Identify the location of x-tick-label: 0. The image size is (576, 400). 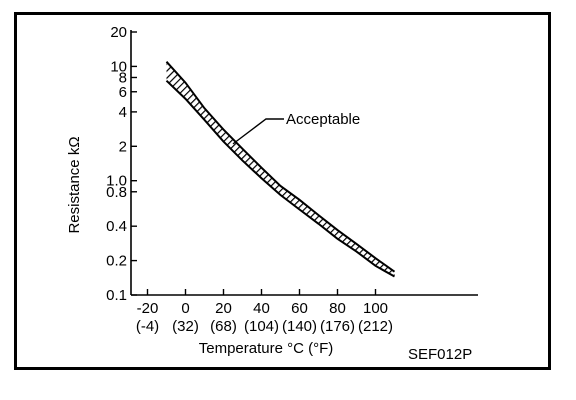
(185, 308).